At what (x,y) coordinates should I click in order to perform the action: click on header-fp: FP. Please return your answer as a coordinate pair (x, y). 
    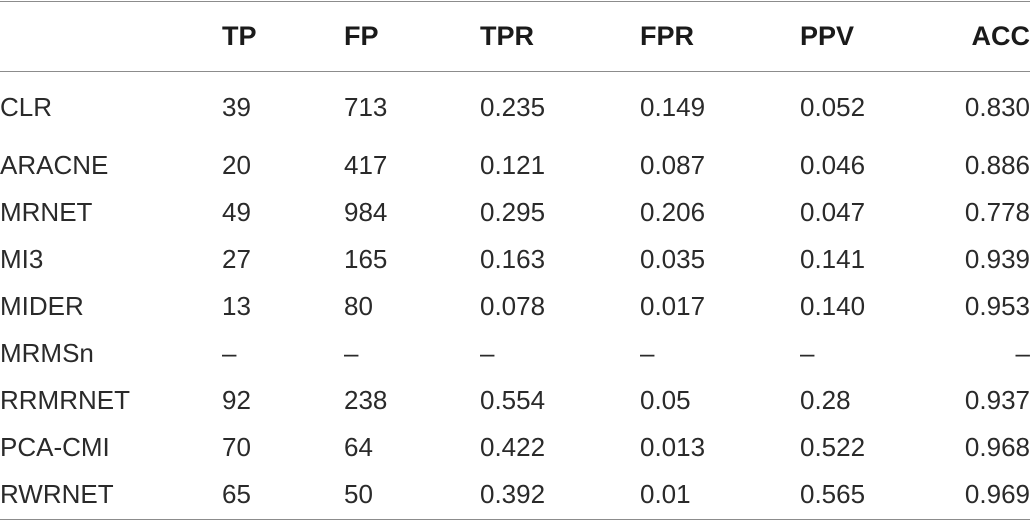
    Looking at the image, I should click on (361, 35).